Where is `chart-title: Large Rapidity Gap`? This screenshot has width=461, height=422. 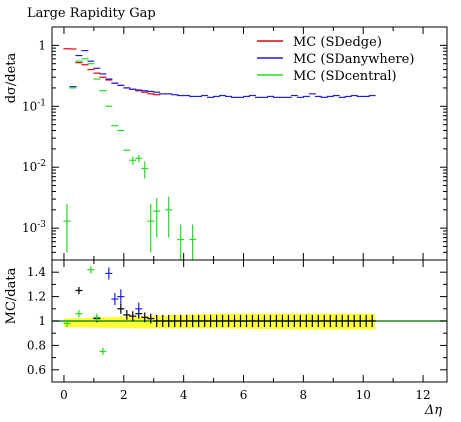 chart-title: Large Rapidity Gap is located at coordinates (91, 13).